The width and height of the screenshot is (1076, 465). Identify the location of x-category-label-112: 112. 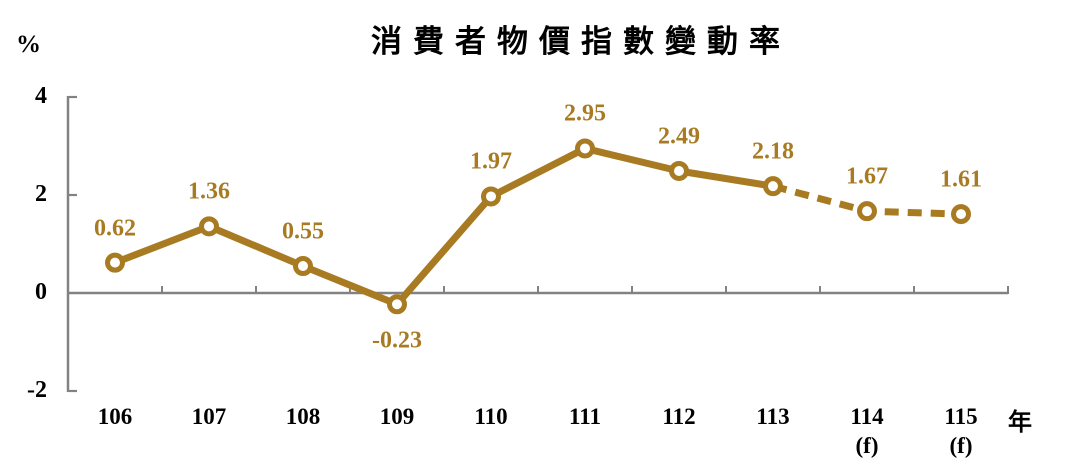
(678, 417).